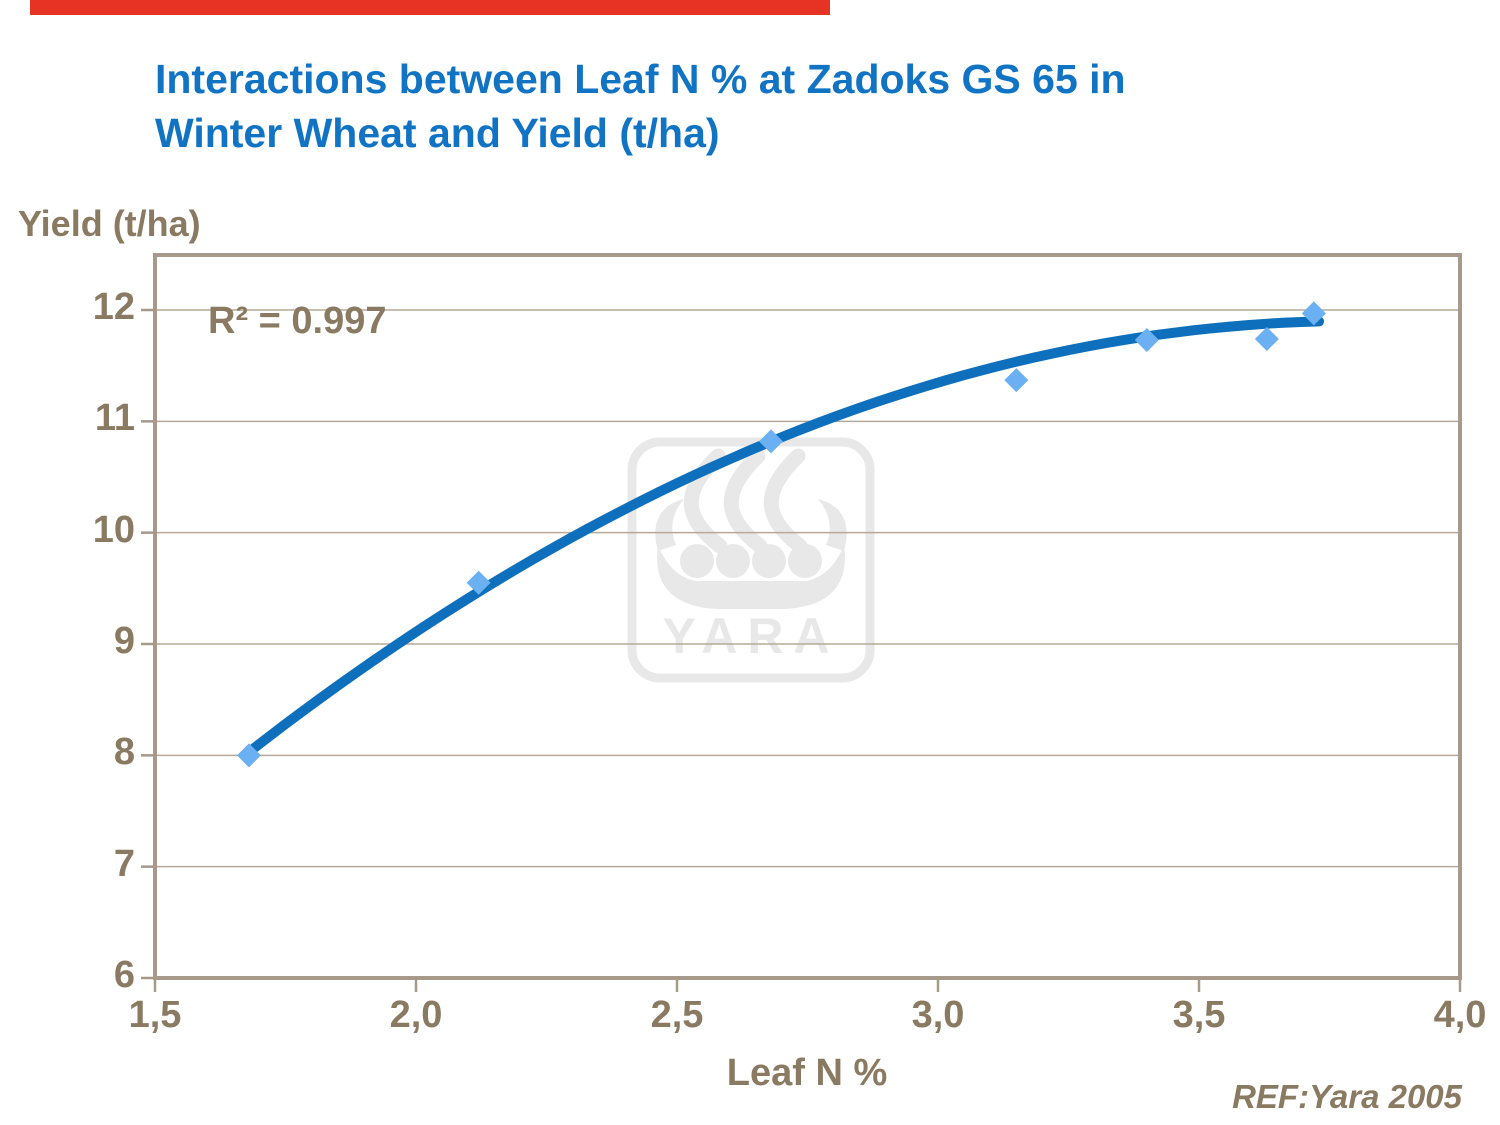  Describe the element at coordinates (124, 975) in the screenshot. I see `y-tick-label: 6` at that location.